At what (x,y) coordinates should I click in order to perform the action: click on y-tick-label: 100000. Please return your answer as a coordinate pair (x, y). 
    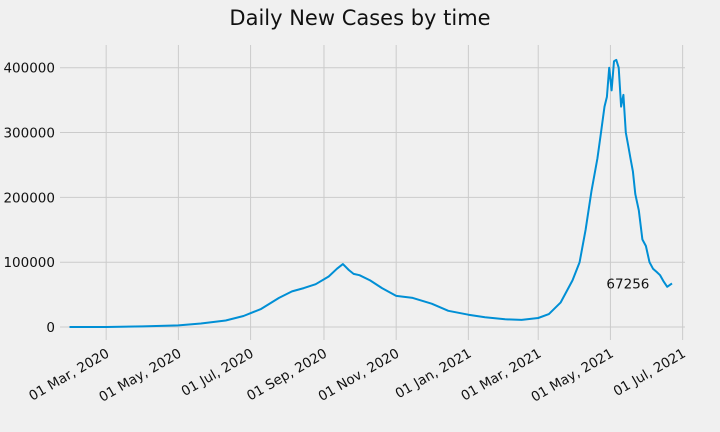
    Looking at the image, I should click on (29, 263).